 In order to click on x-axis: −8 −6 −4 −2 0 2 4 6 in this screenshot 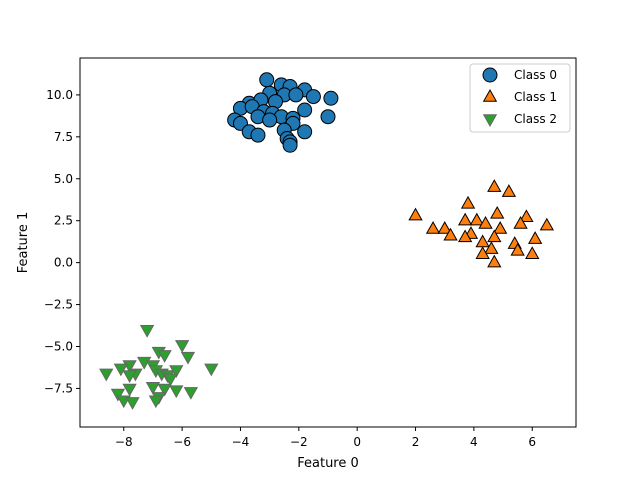, I will do `click(325, 438)`.